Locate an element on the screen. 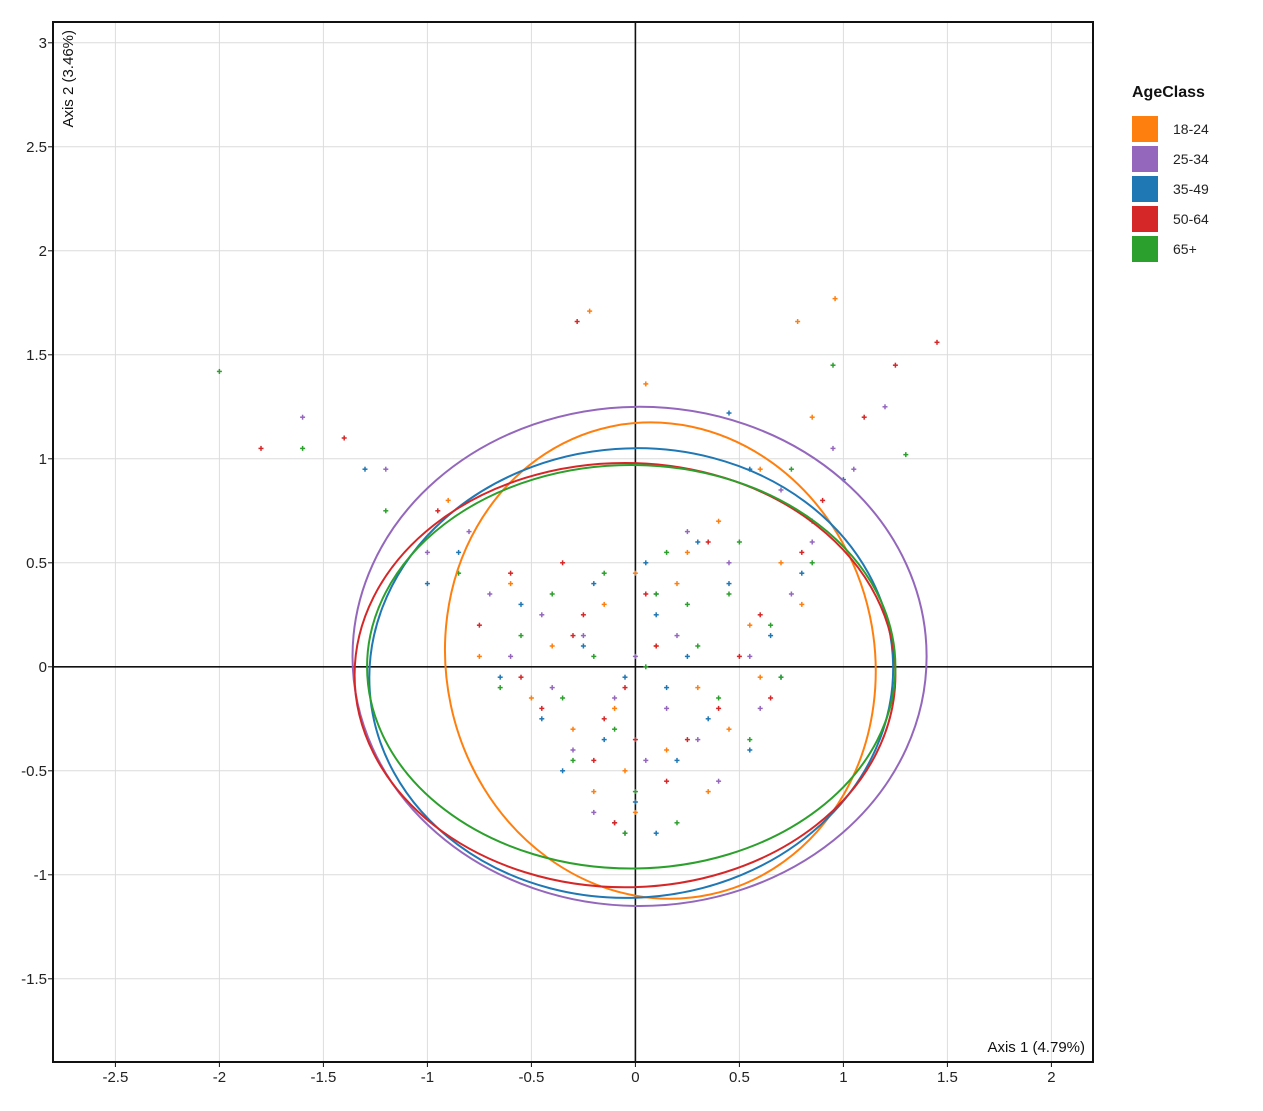 This screenshot has width=1263, height=1111. x-tick-label: -2 is located at coordinates (219, 1077).